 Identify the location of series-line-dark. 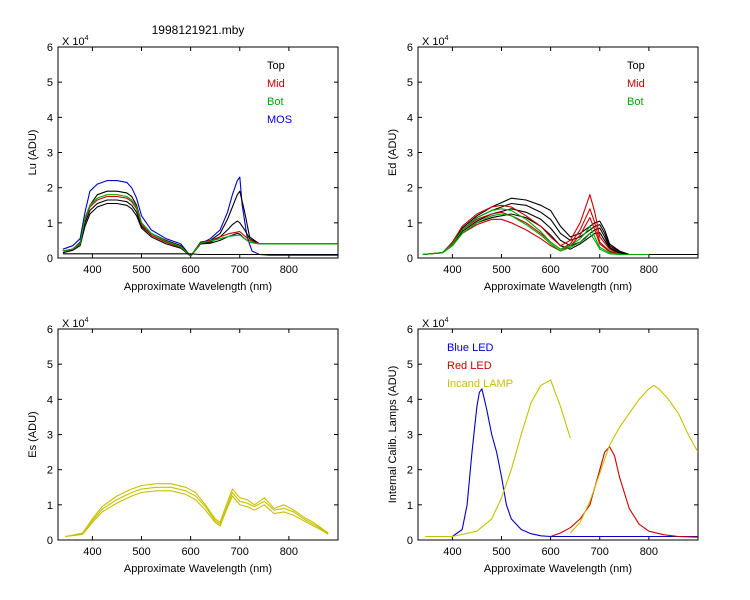
(200, 254).